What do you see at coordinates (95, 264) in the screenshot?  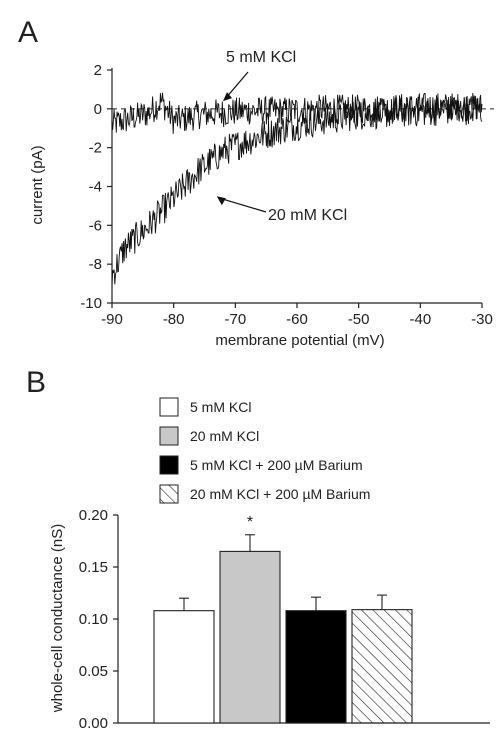 I see `panel-a-y-tick-label: -8` at bounding box center [95, 264].